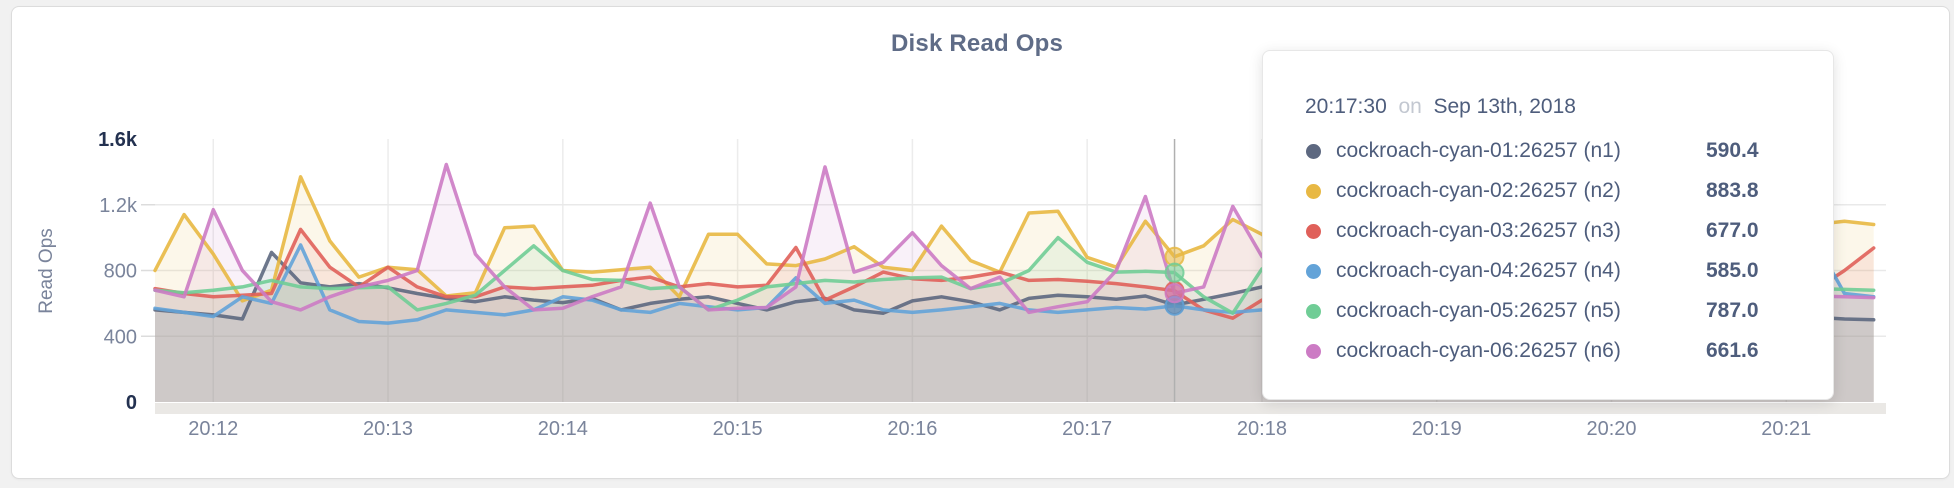 This screenshot has width=1954, height=488. I want to click on x-tick-label-2012: 20:12, so click(213, 429).